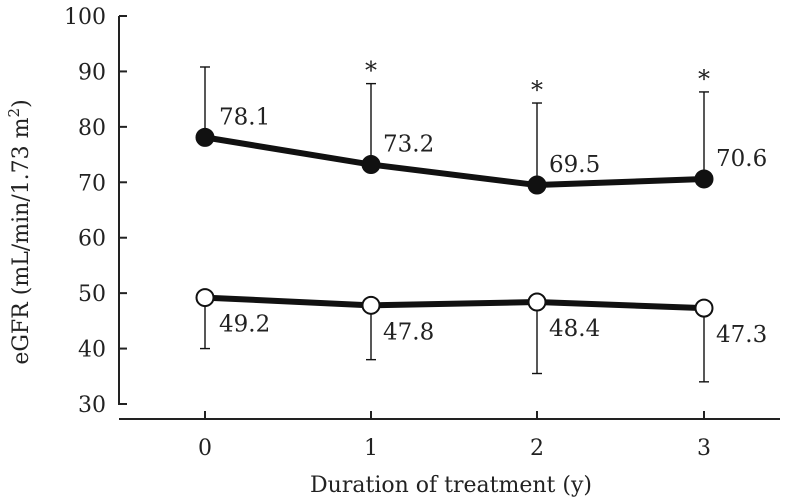 This screenshot has width=788, height=501. Describe the element at coordinates (92, 405) in the screenshot. I see `y-tick-label: 30` at that location.